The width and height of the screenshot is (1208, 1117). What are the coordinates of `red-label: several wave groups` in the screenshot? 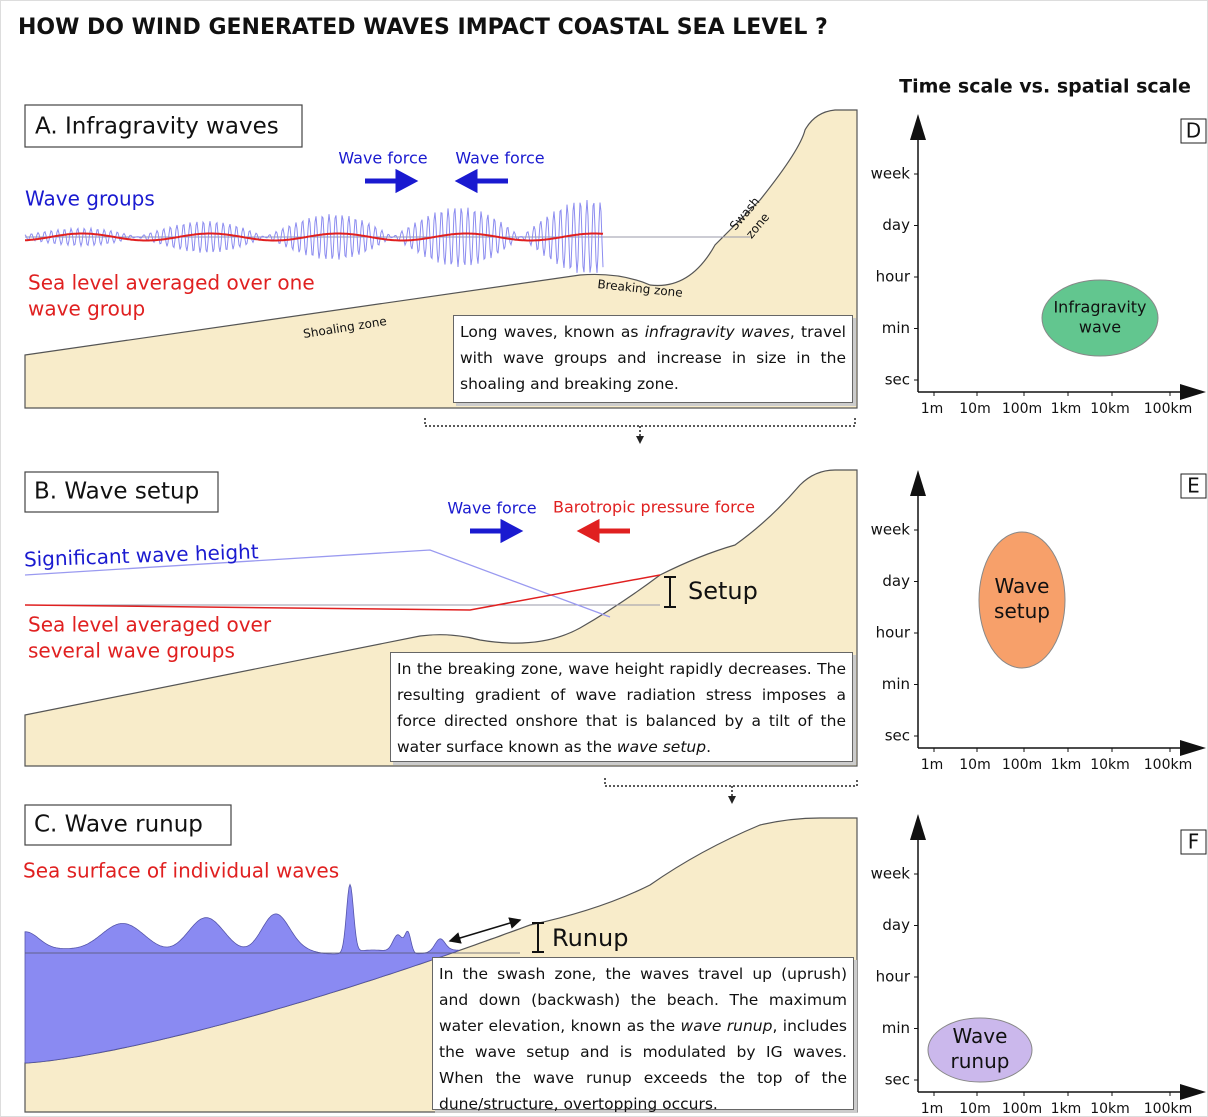 It's located at (131, 651).